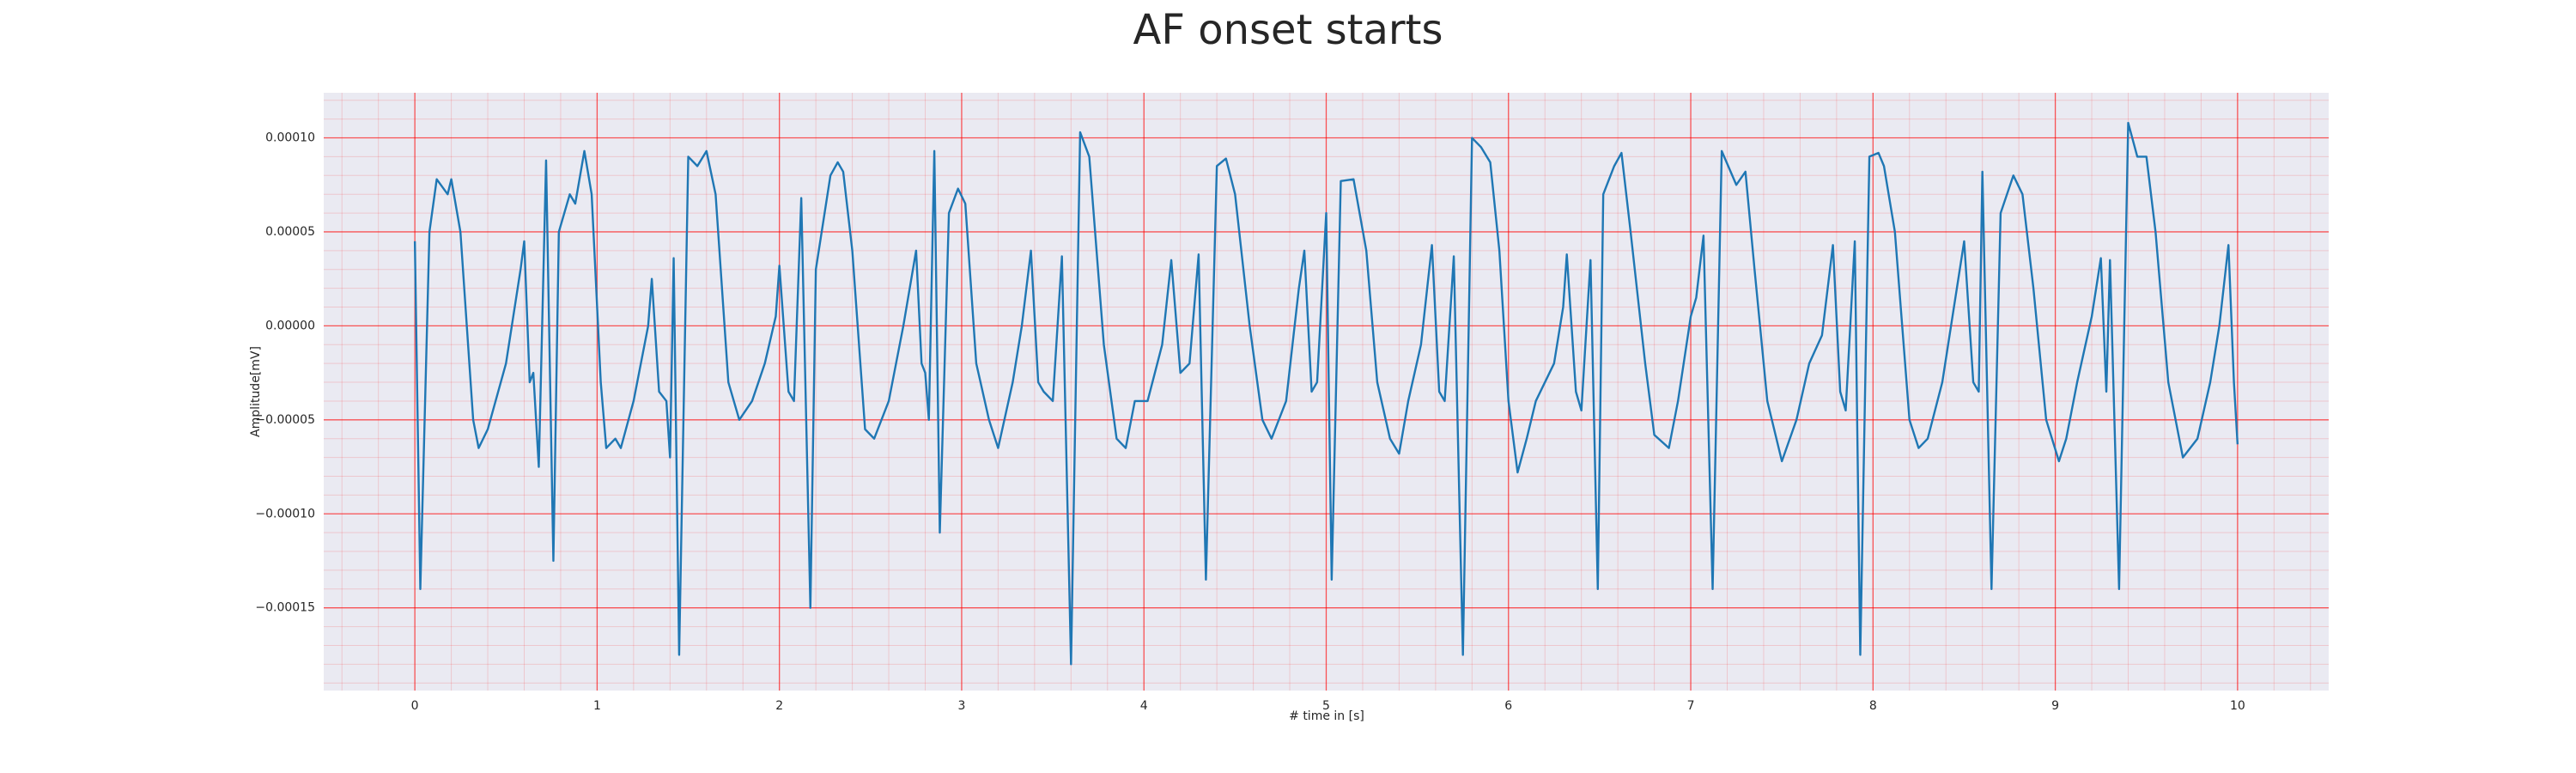 The width and height of the screenshot is (2576, 773). Describe the element at coordinates (1326, 706) in the screenshot. I see `x-tick-label: 5` at that location.